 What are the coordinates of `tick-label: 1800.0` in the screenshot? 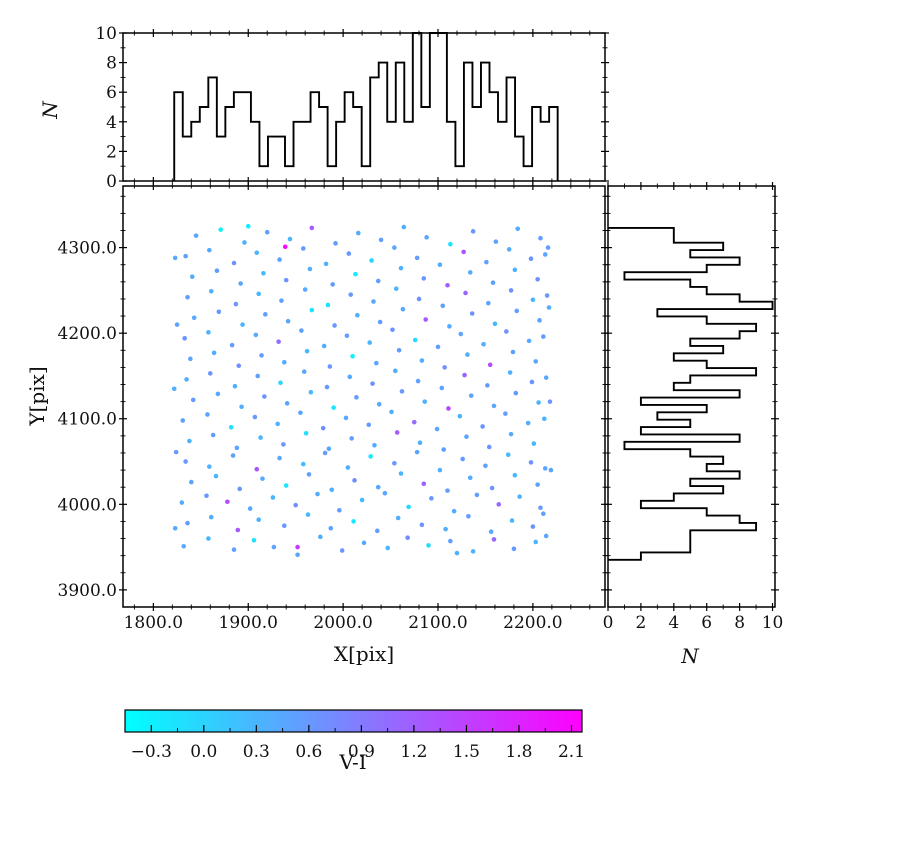 It's located at (153, 623).